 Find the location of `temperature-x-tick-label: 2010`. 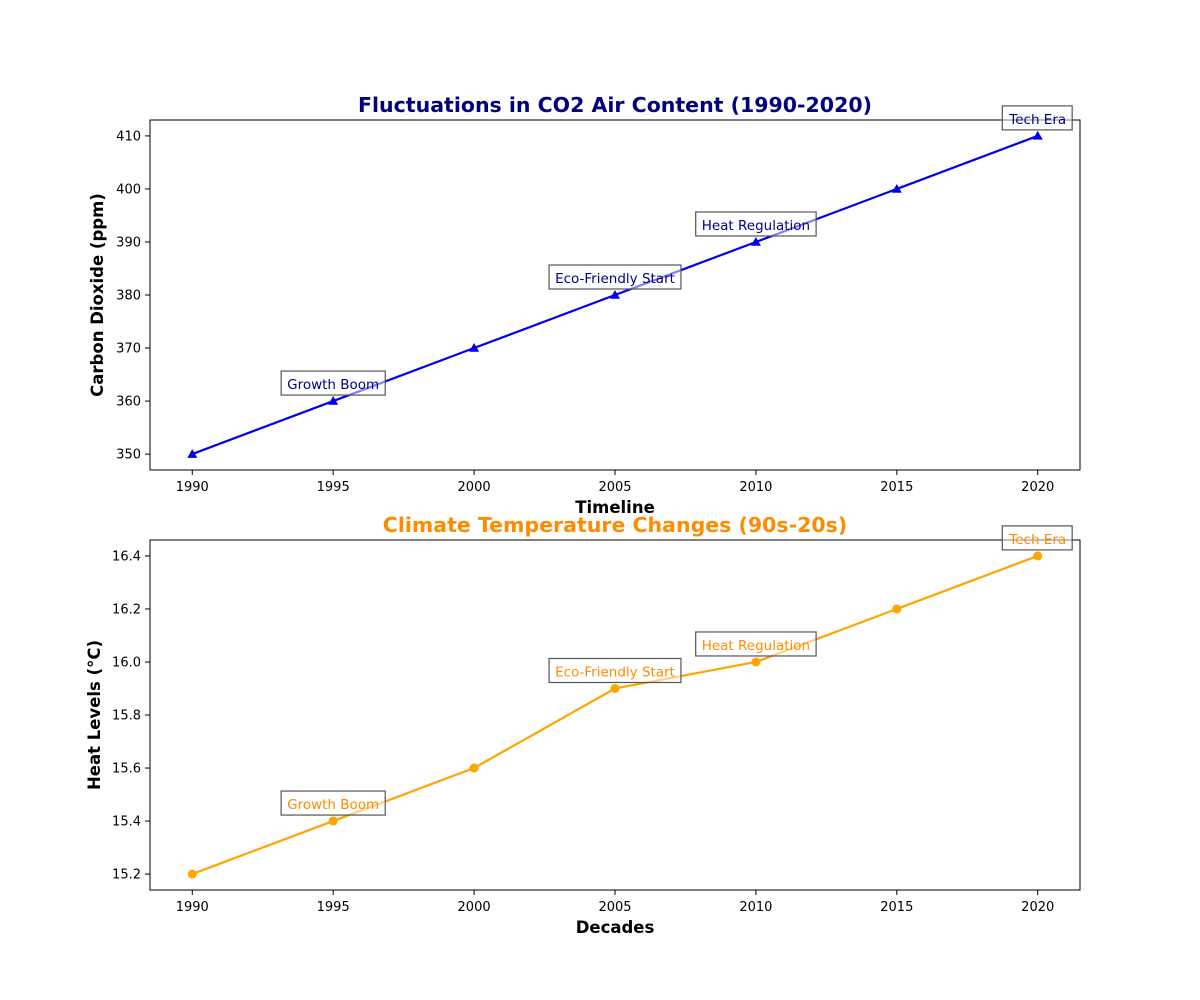

temperature-x-tick-label: 2010 is located at coordinates (755, 907).